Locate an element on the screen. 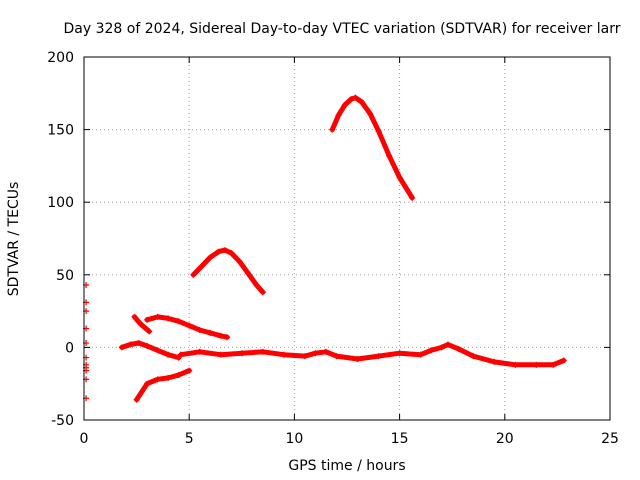 Image resolution: width=640 pixels, height=480 pixels. y-tick-label: 50 is located at coordinates (65, 276).